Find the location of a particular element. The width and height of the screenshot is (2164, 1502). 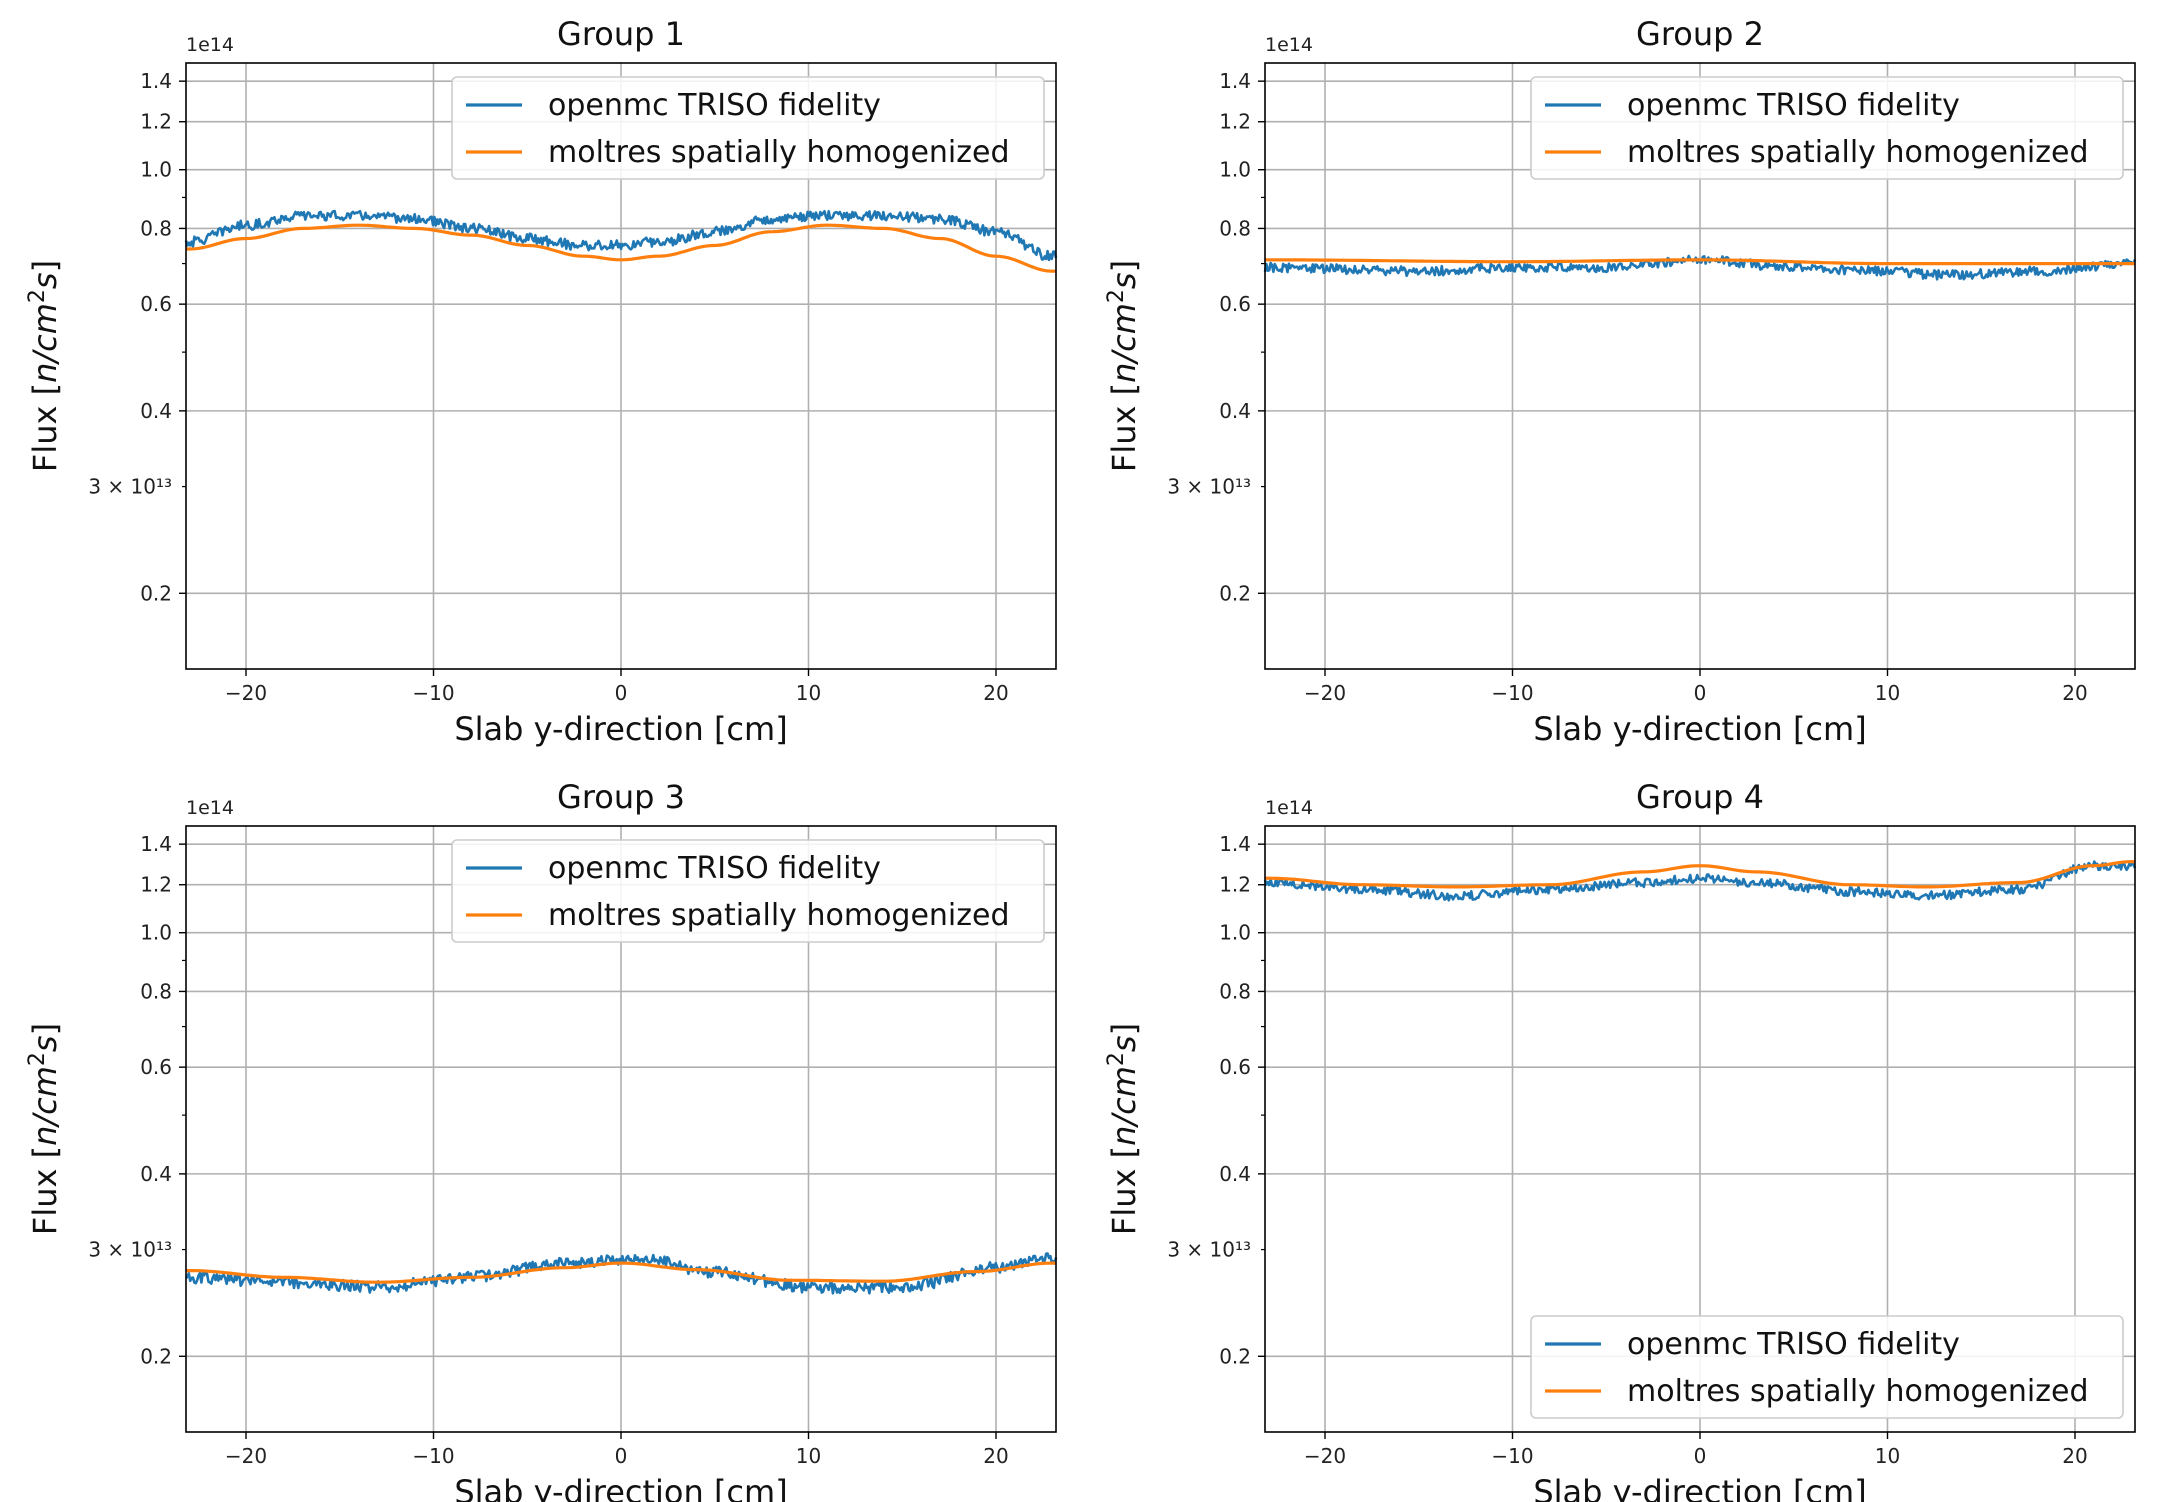

chart-title: Group 3 is located at coordinates (621, 797).